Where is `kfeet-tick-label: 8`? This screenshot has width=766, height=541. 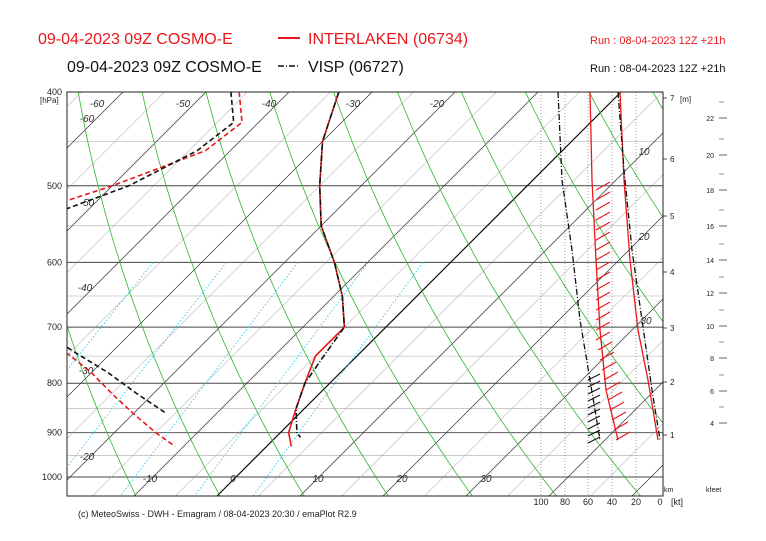
kfeet-tick-label: 8 is located at coordinates (712, 359).